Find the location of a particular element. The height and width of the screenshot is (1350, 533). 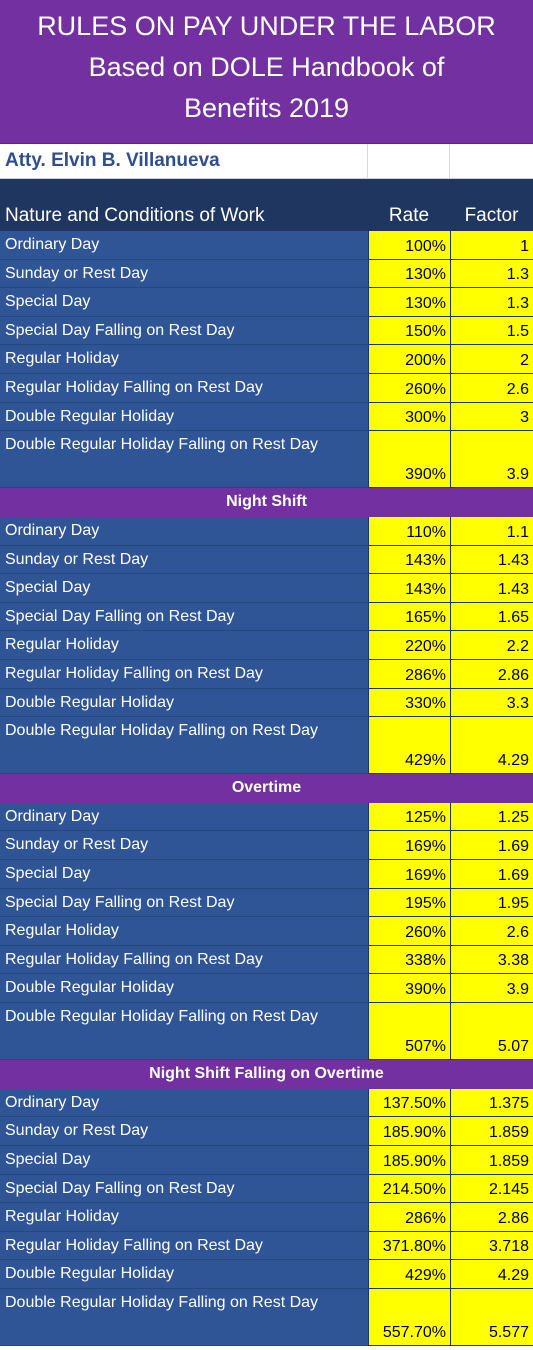

section-heading: Night Shift Falling on Overtime is located at coordinates (266, 1074).